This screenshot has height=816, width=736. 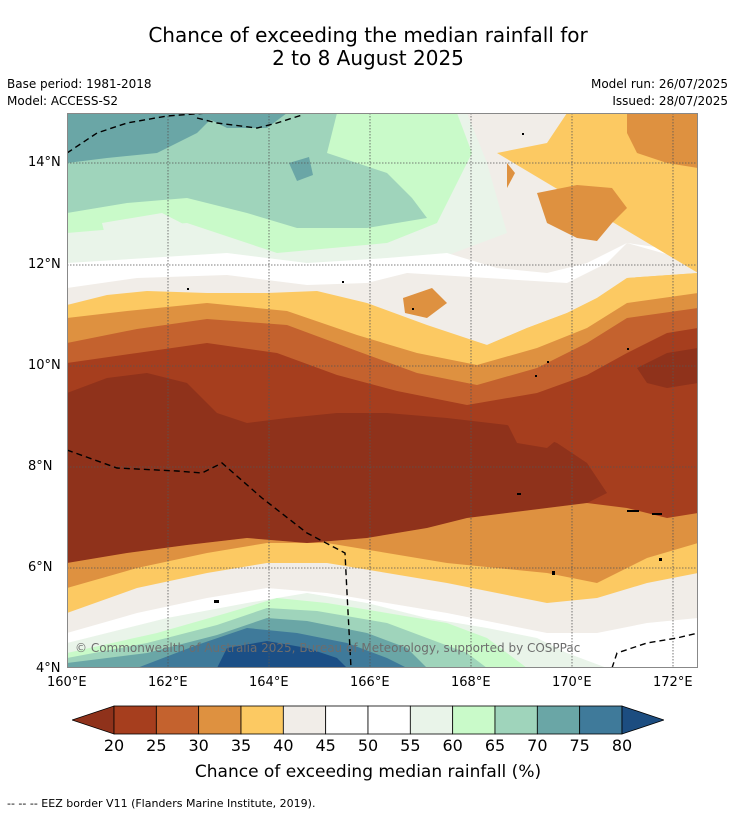 I want to click on lon-label: 162°E, so click(x=168, y=682).